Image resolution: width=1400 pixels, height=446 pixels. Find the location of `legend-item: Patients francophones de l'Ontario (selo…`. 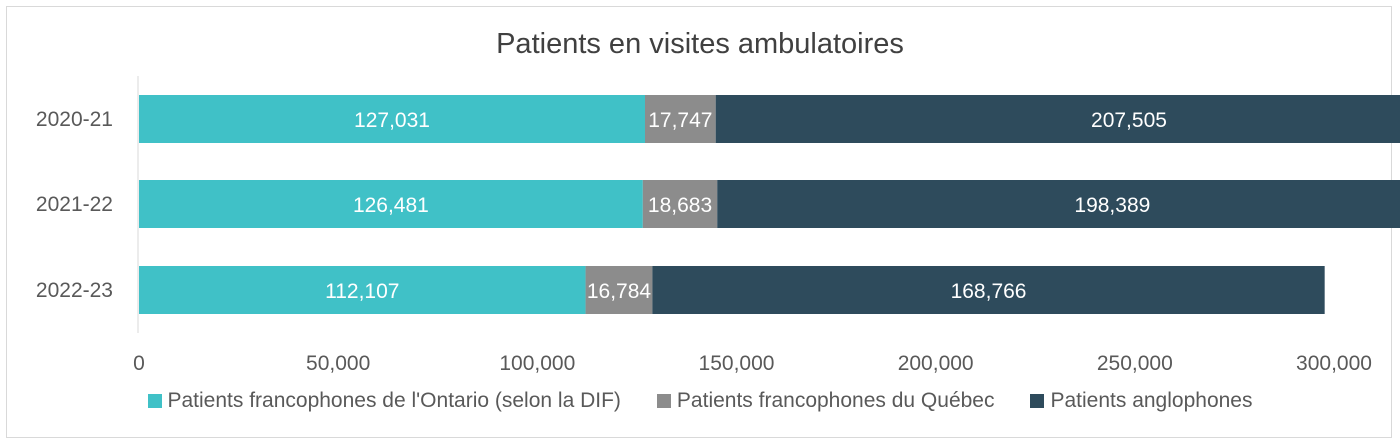

legend-item: Patients francophones de l'Ontario (selo… is located at coordinates (384, 401).